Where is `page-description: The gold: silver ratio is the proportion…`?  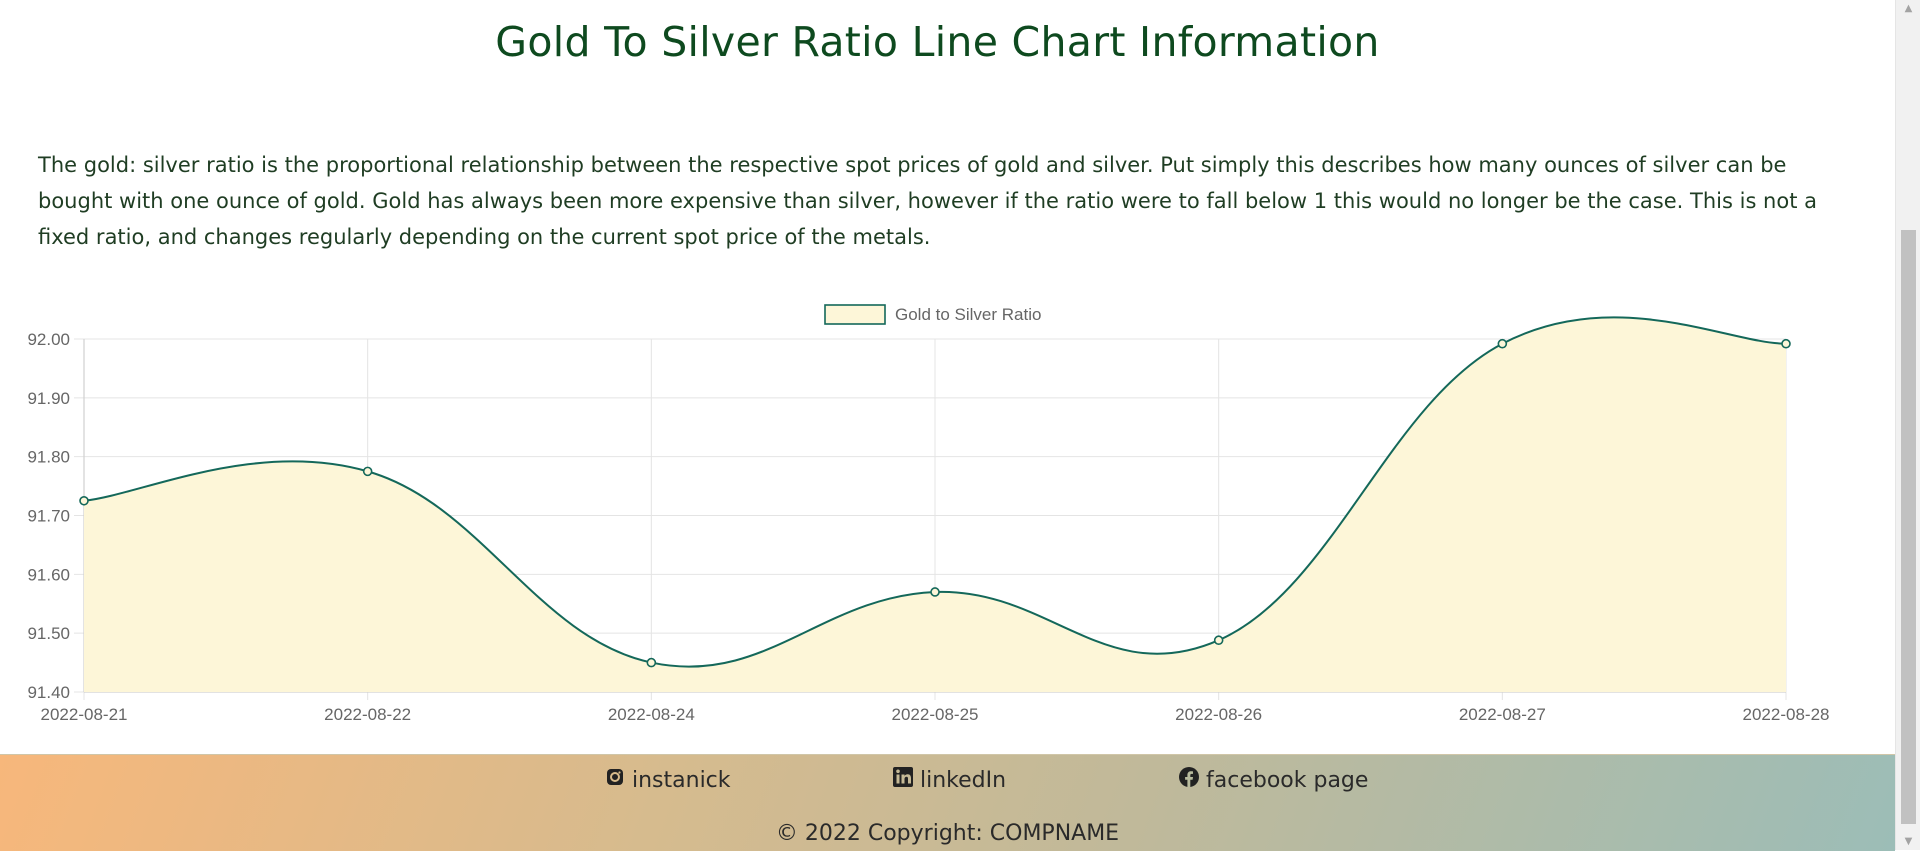 page-description: The gold: silver ratio is the proportion… is located at coordinates (927, 201).